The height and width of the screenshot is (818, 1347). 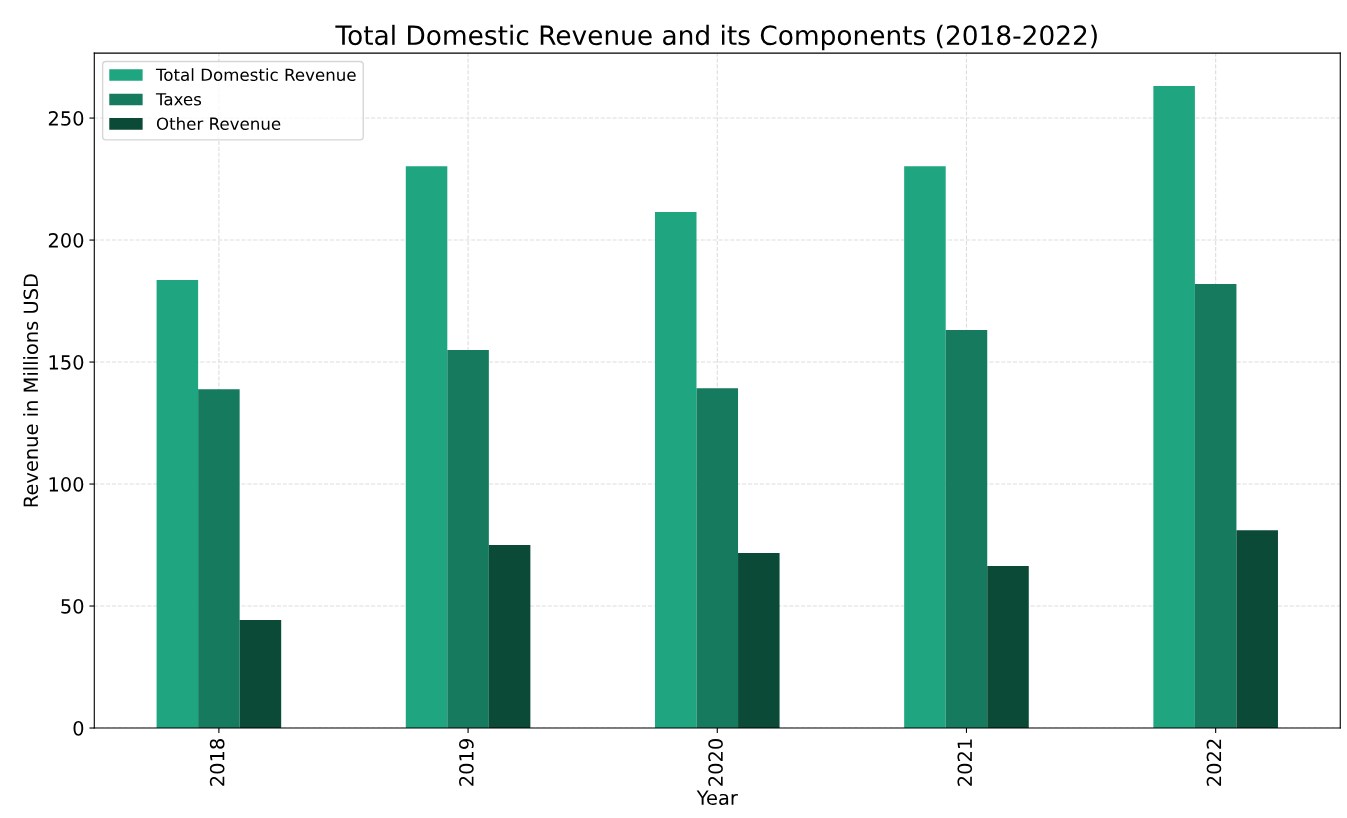 I want to click on y-tick-label: 250, so click(x=66, y=118).